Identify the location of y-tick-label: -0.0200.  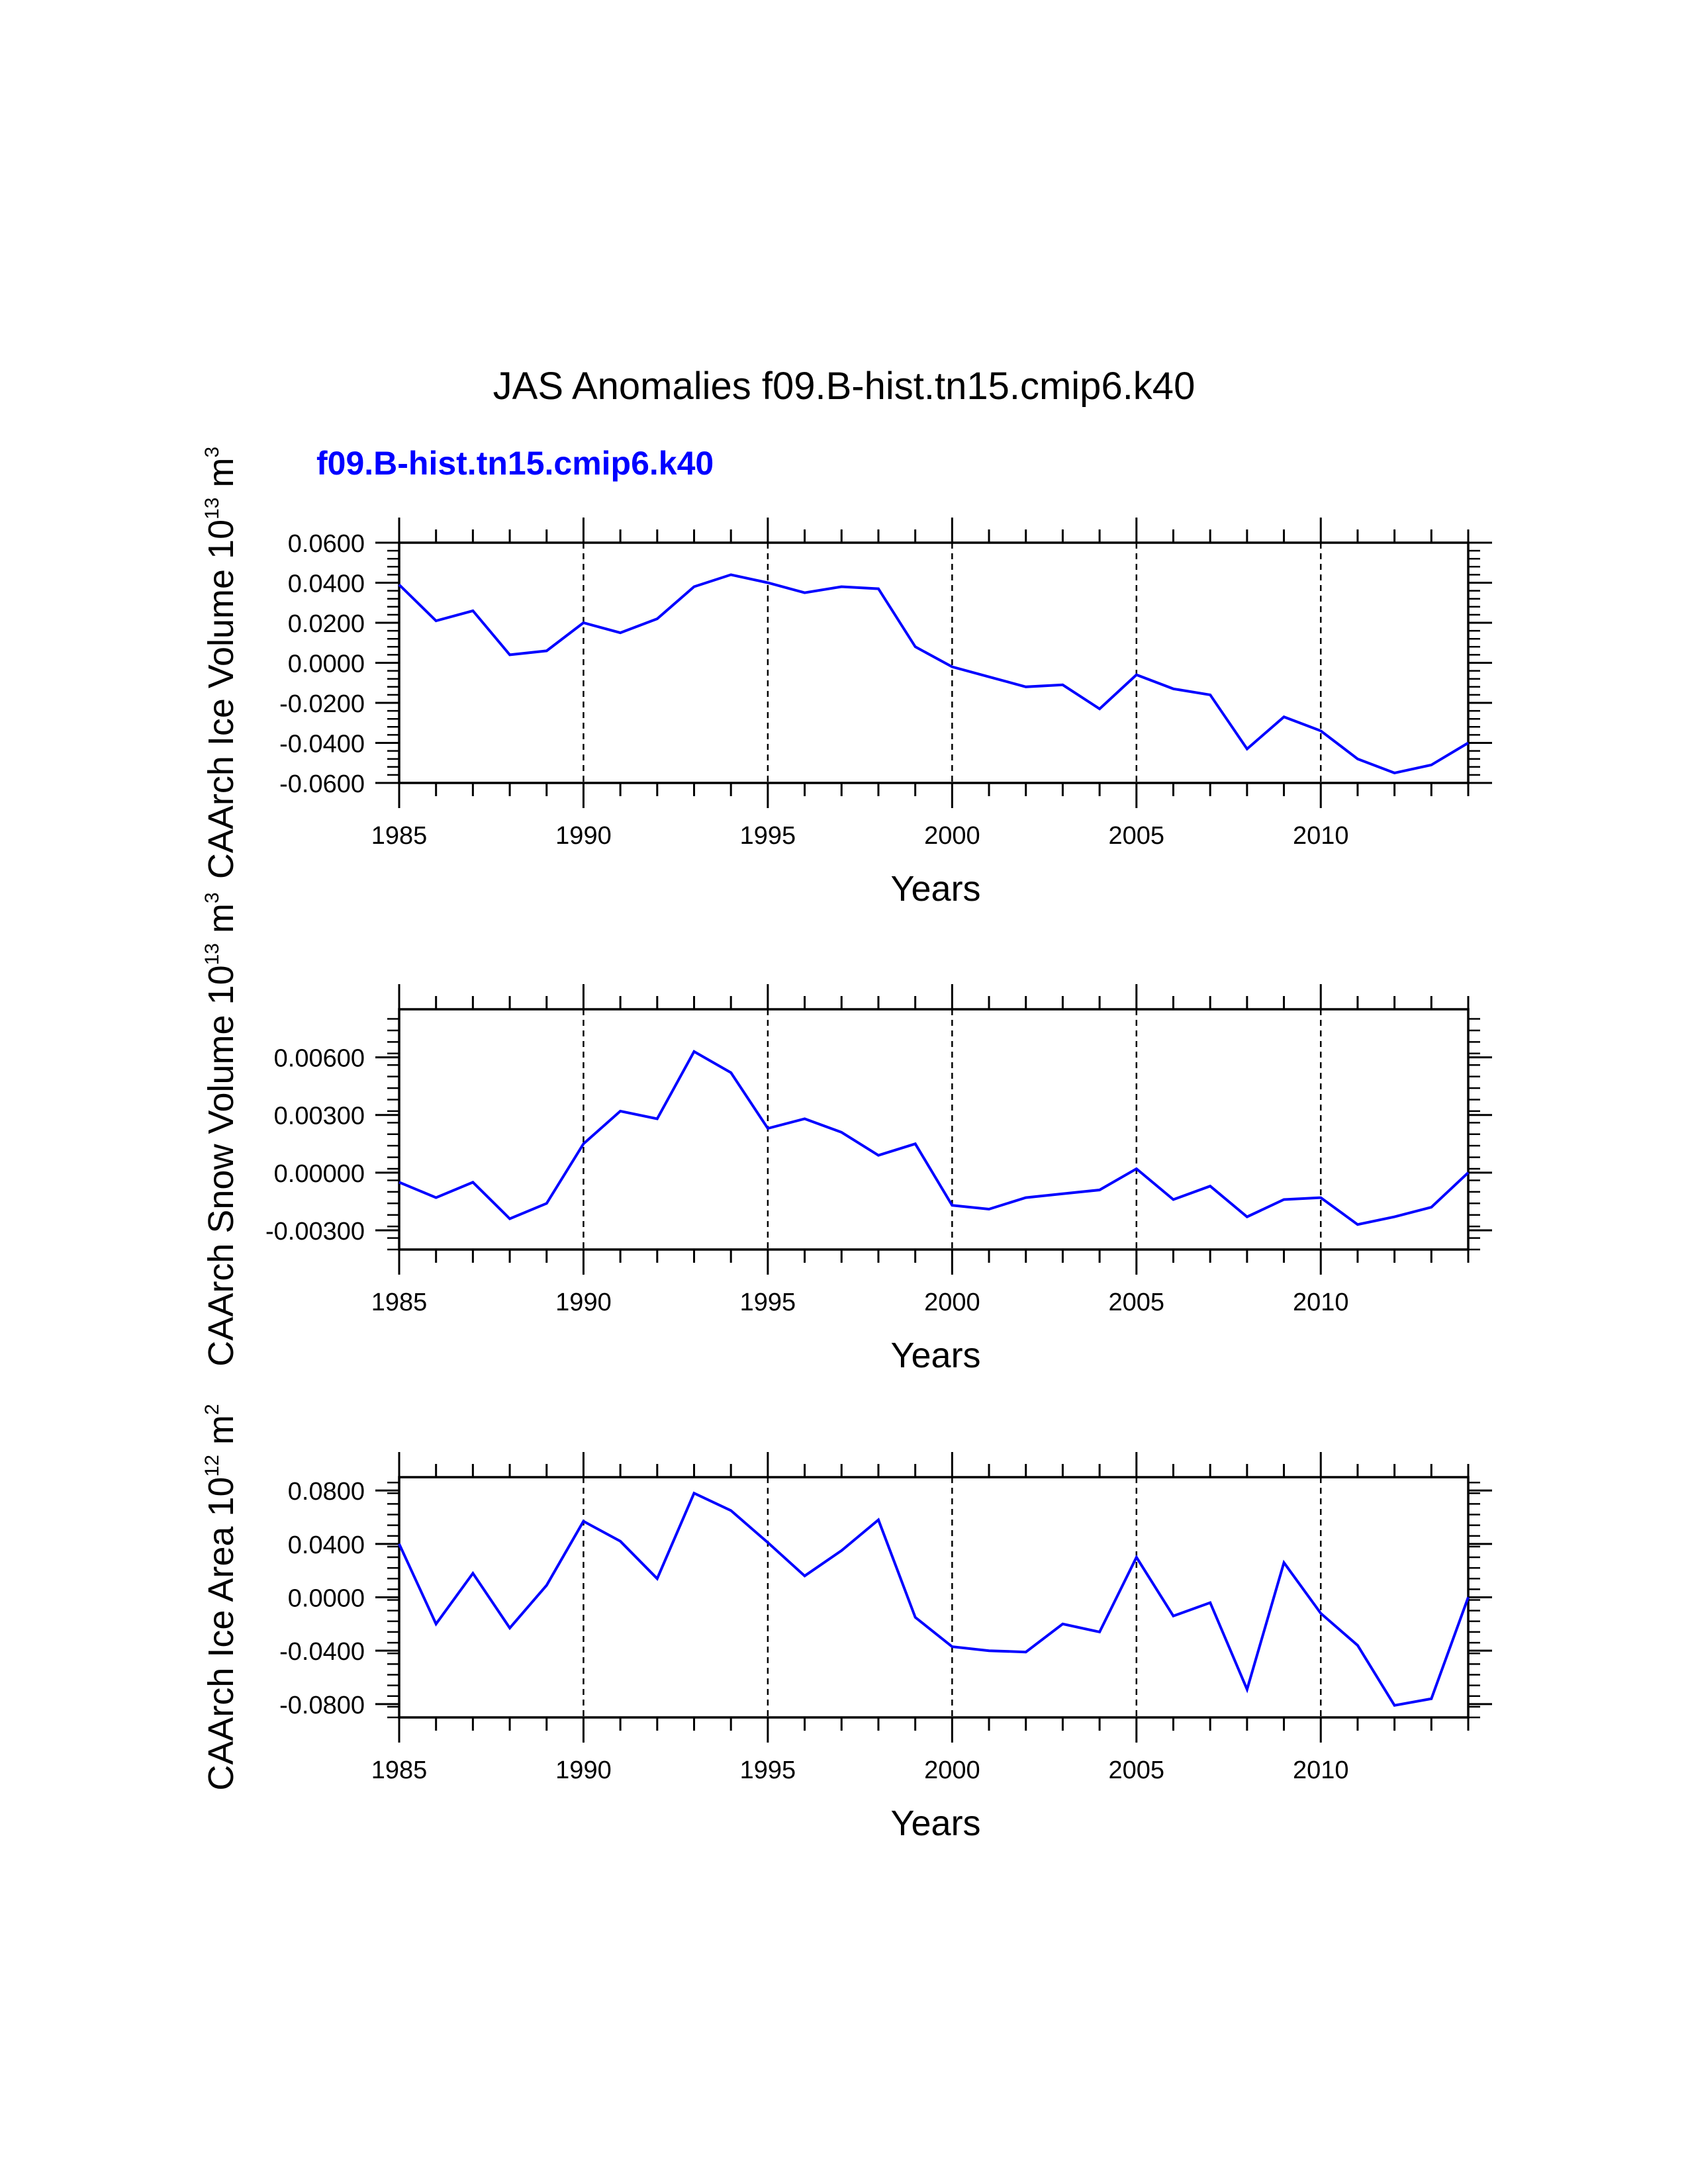
(322, 704).